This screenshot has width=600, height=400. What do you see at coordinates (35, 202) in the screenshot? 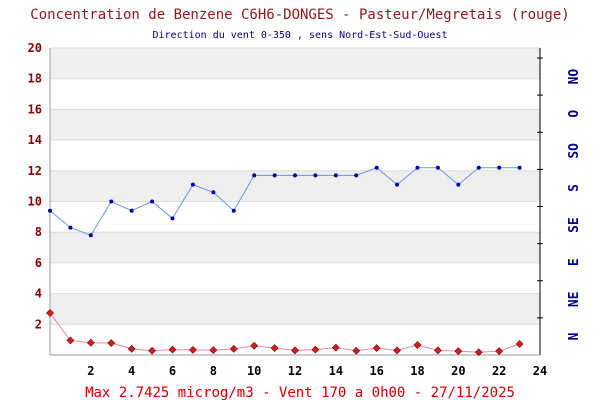
I see `y-tick-label: 10` at bounding box center [35, 202].